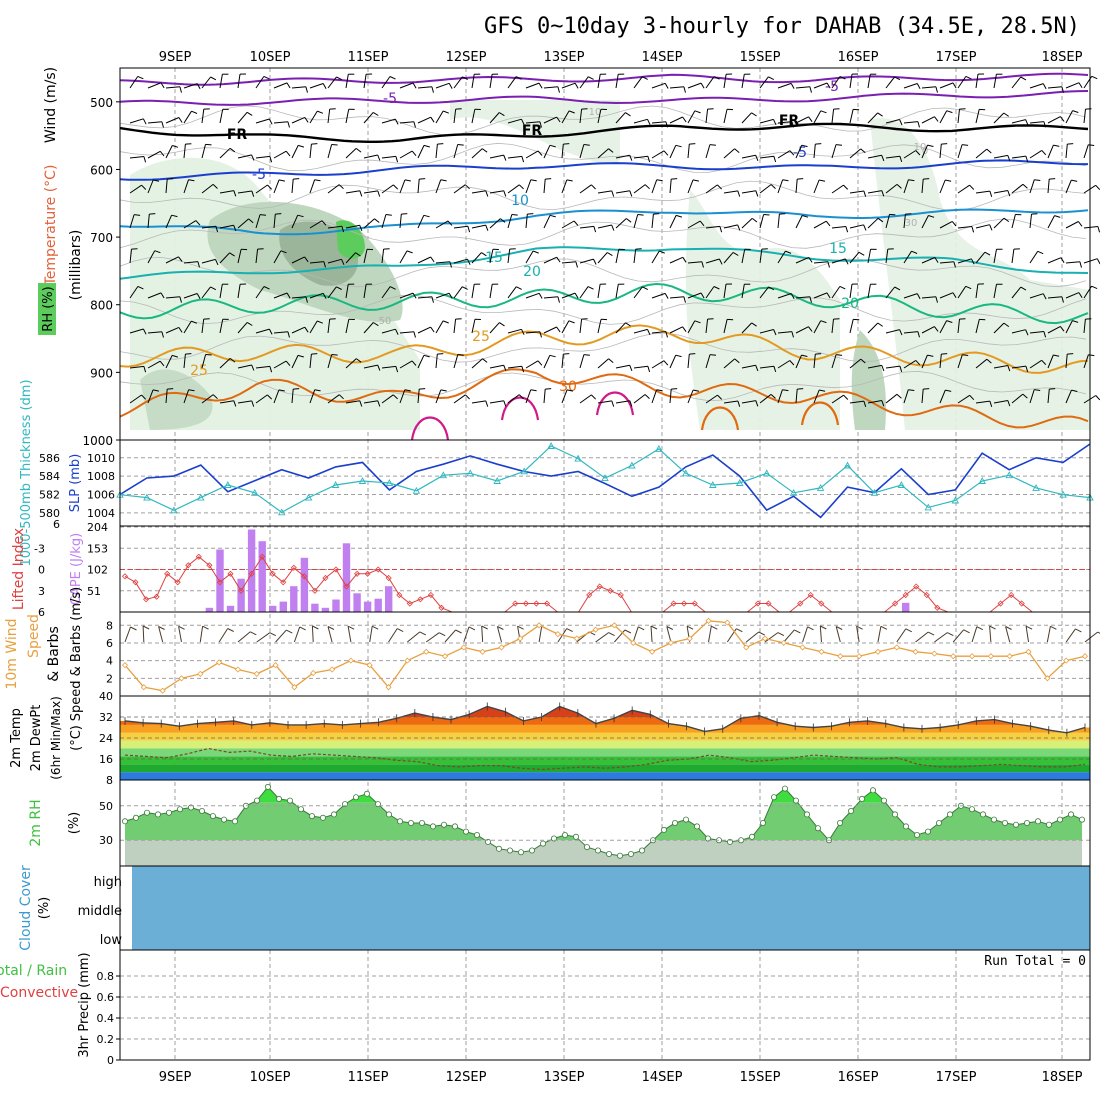 The width and height of the screenshot is (1100, 1100). I want to click on y-tick-label: 1004, so click(101, 513).